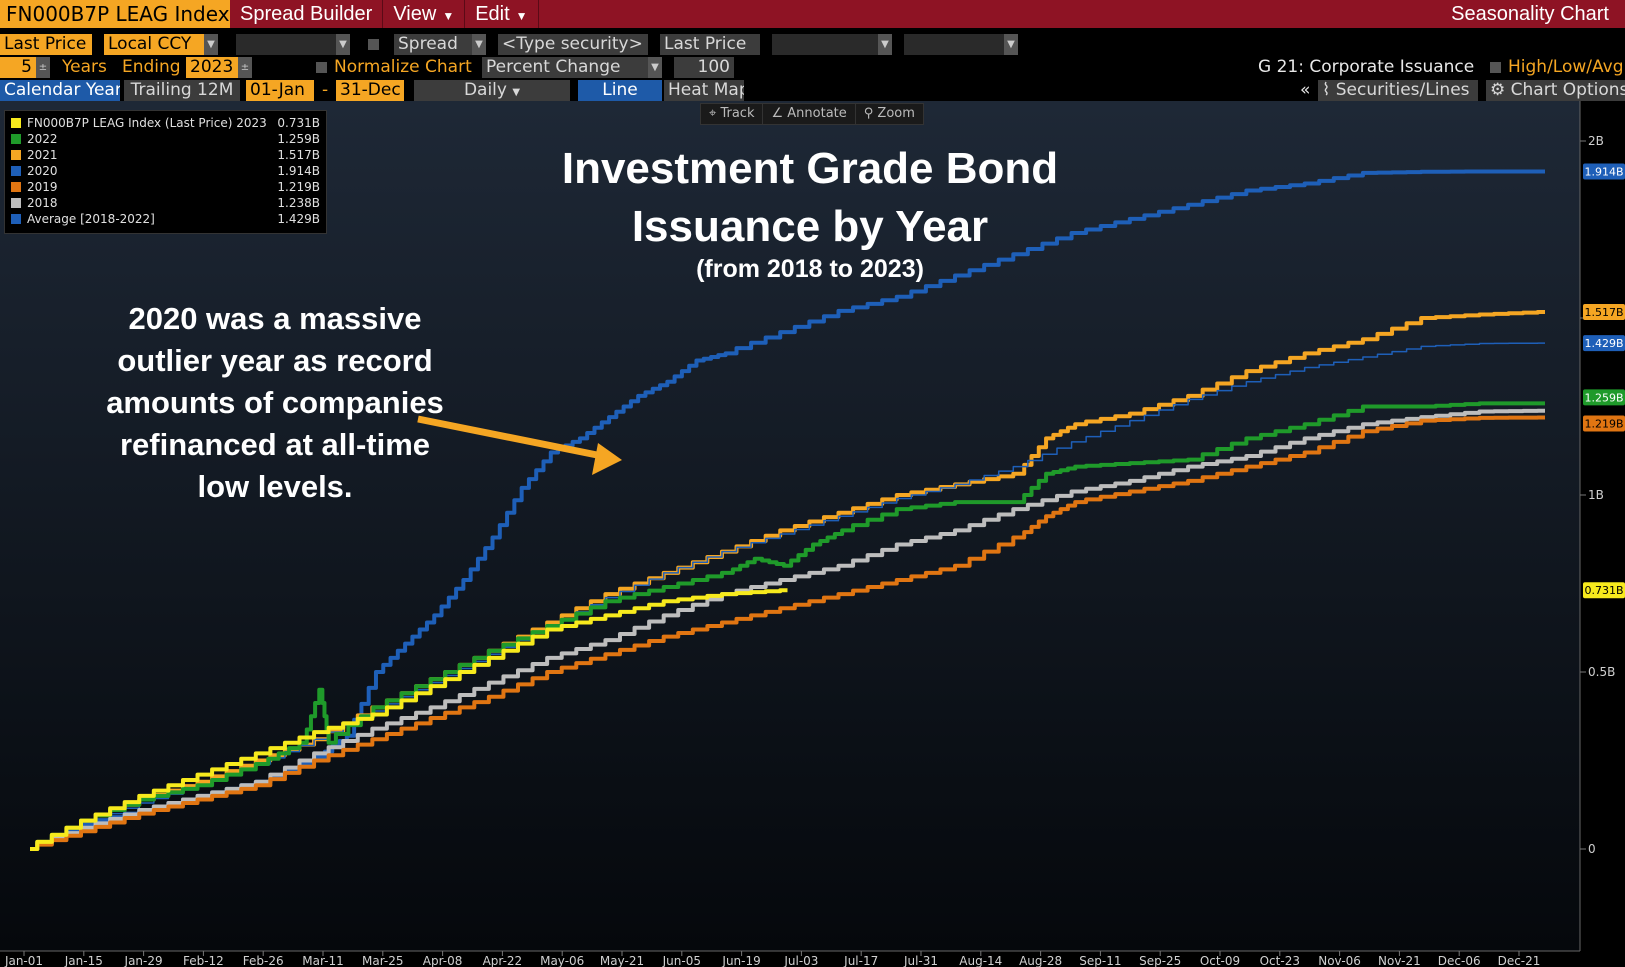  Describe the element at coordinates (737, 113) in the screenshot. I see `track-label: Track` at that location.